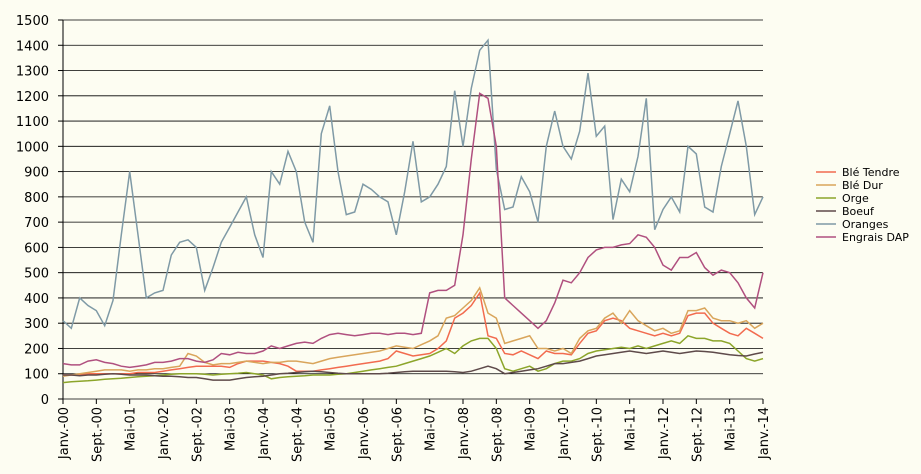  I want to click on x-tick-label: Mai-09, so click(531, 429).